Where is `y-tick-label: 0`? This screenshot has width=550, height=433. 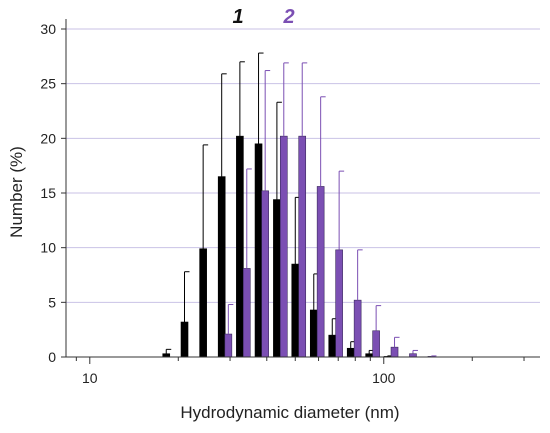 y-tick-label: 0 is located at coordinates (52, 357).